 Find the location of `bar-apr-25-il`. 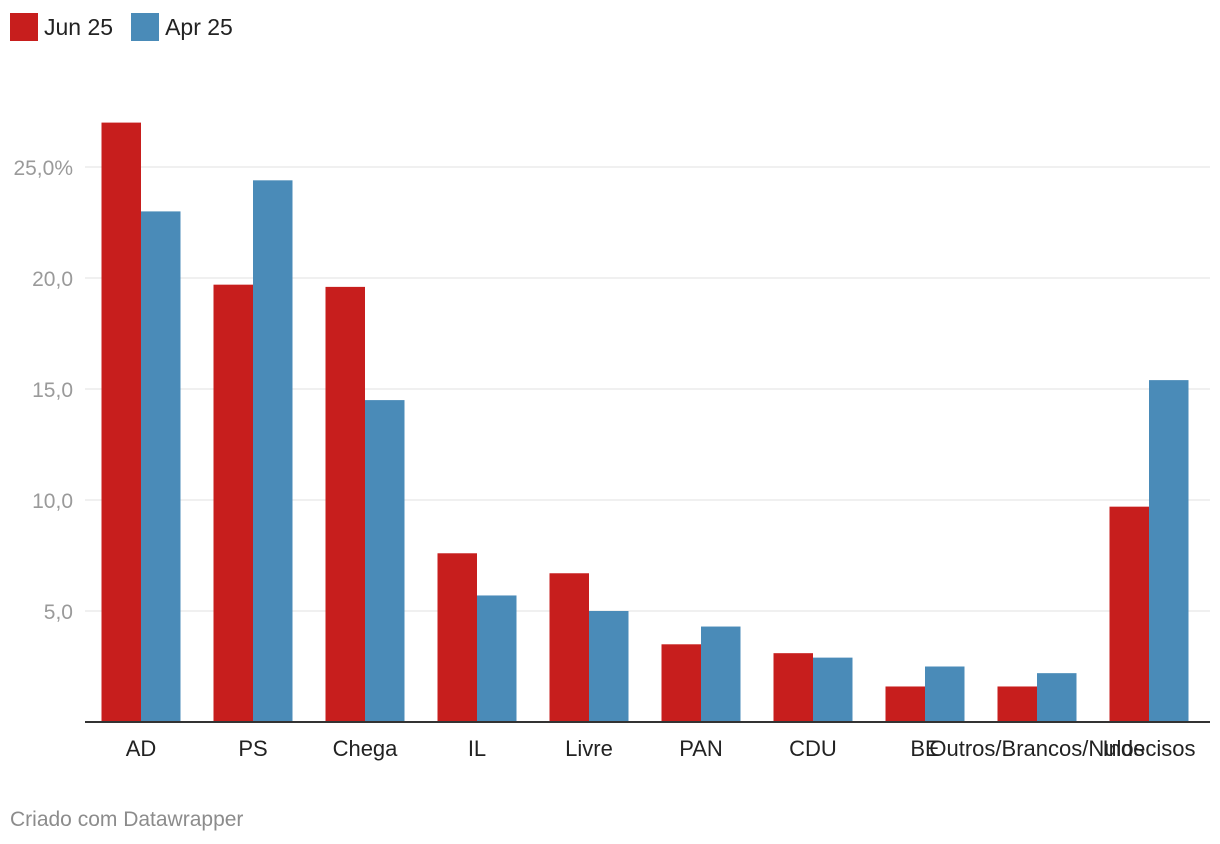

bar-apr-25-il is located at coordinates (497, 658).